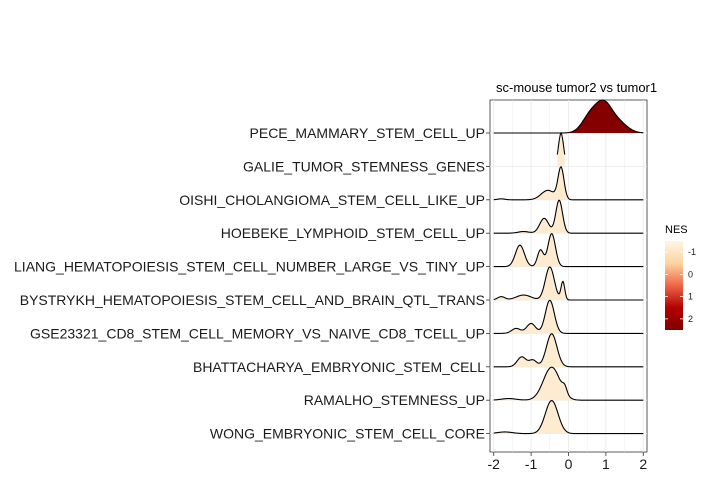 This screenshot has width=718, height=485. I want to click on x-axis-ticks: -2 -1 0 1 2, so click(567, 462).